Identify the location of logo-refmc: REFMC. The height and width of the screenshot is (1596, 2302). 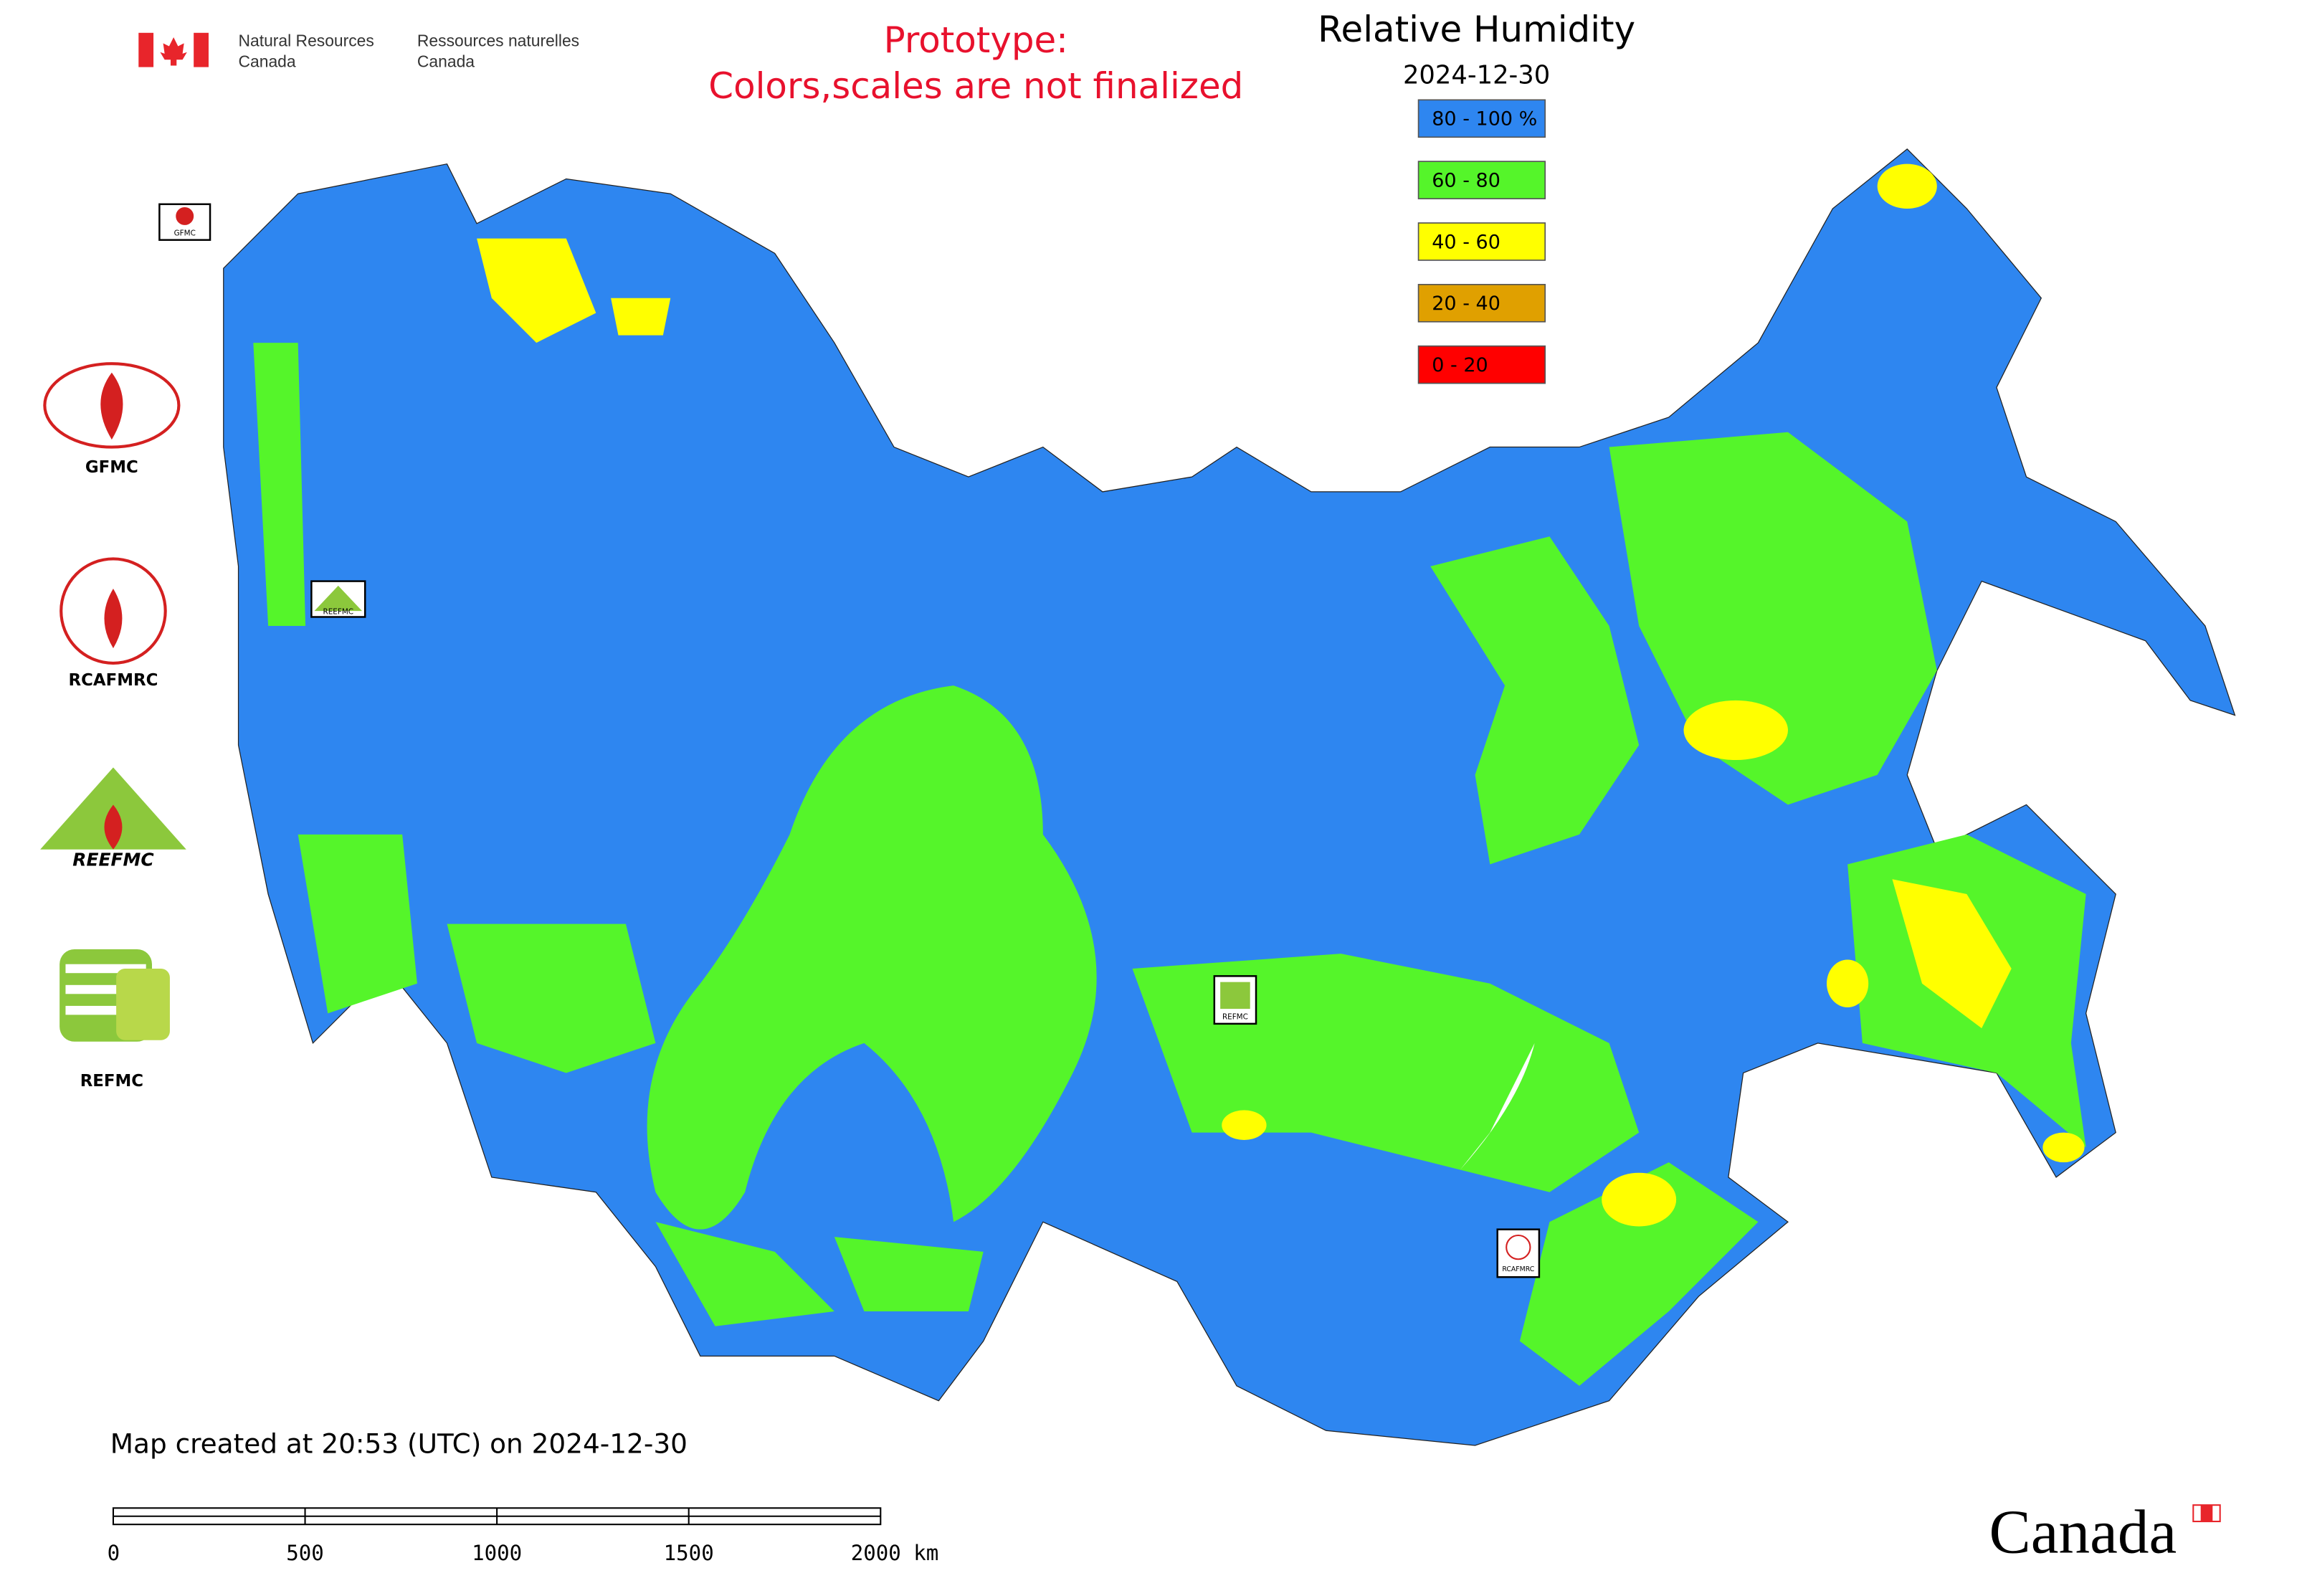
(115, 1020).